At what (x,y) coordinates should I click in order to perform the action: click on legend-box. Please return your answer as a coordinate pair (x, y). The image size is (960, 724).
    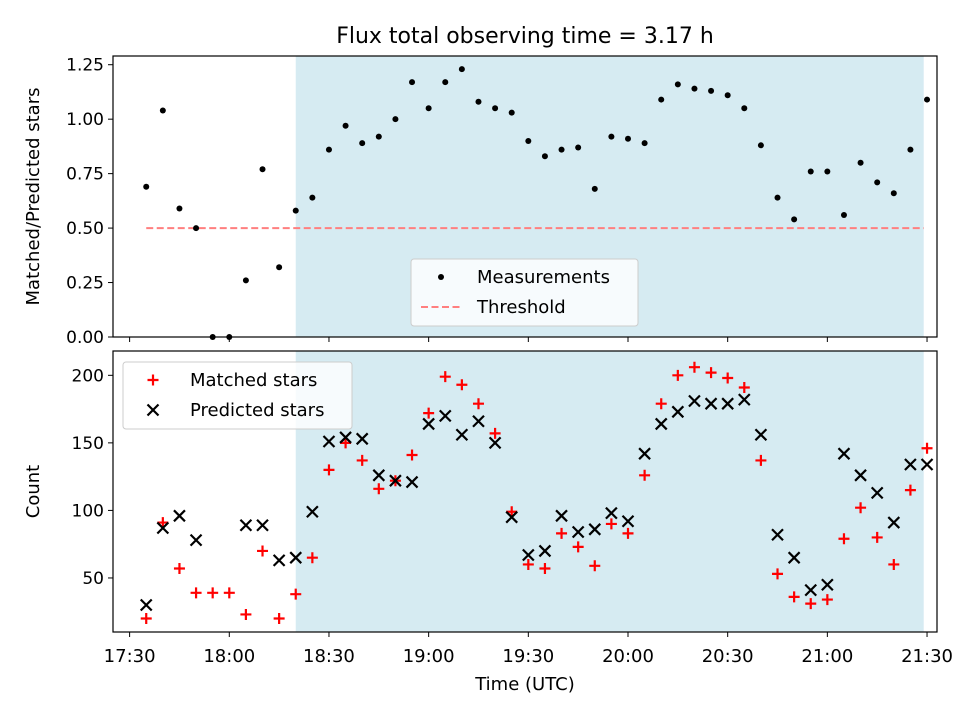
    Looking at the image, I should click on (237, 395).